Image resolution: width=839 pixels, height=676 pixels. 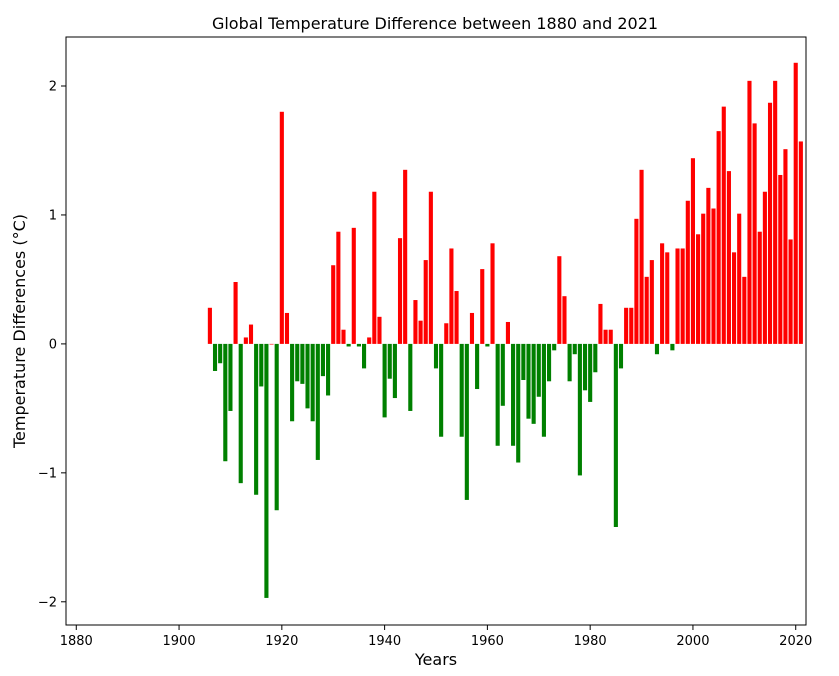 What do you see at coordinates (749, 212) in the screenshot?
I see `bar-2011` at bounding box center [749, 212].